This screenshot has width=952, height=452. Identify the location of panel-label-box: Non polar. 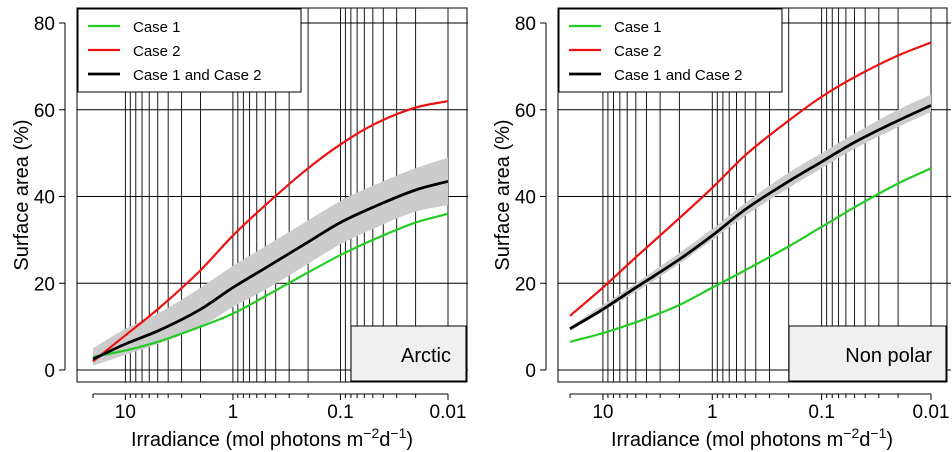
(867, 353).